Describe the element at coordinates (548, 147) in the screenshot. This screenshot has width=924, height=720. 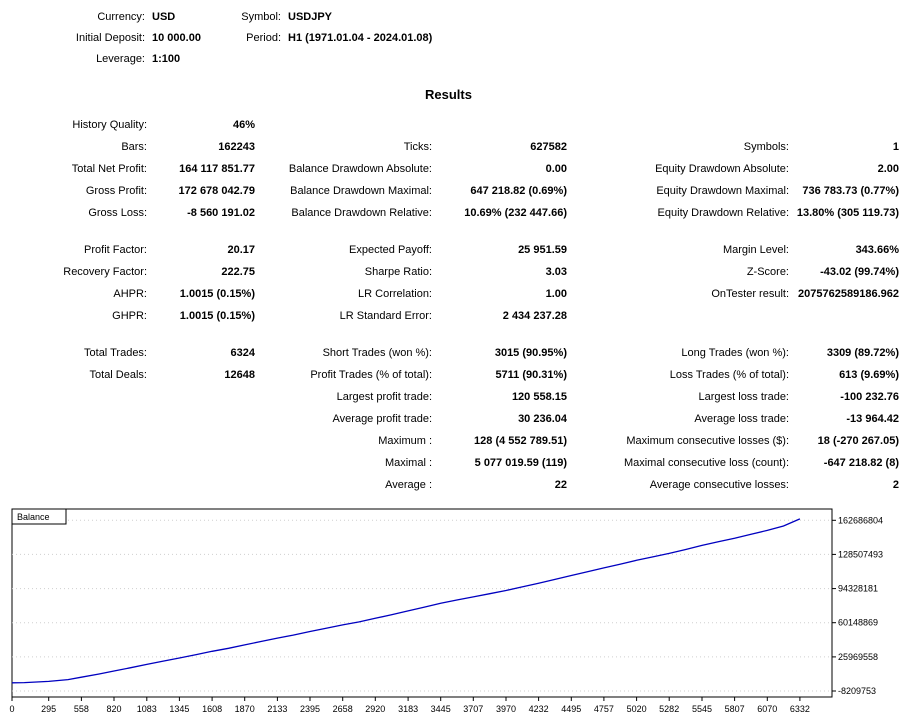
I see `stat-value: 627582` at that location.